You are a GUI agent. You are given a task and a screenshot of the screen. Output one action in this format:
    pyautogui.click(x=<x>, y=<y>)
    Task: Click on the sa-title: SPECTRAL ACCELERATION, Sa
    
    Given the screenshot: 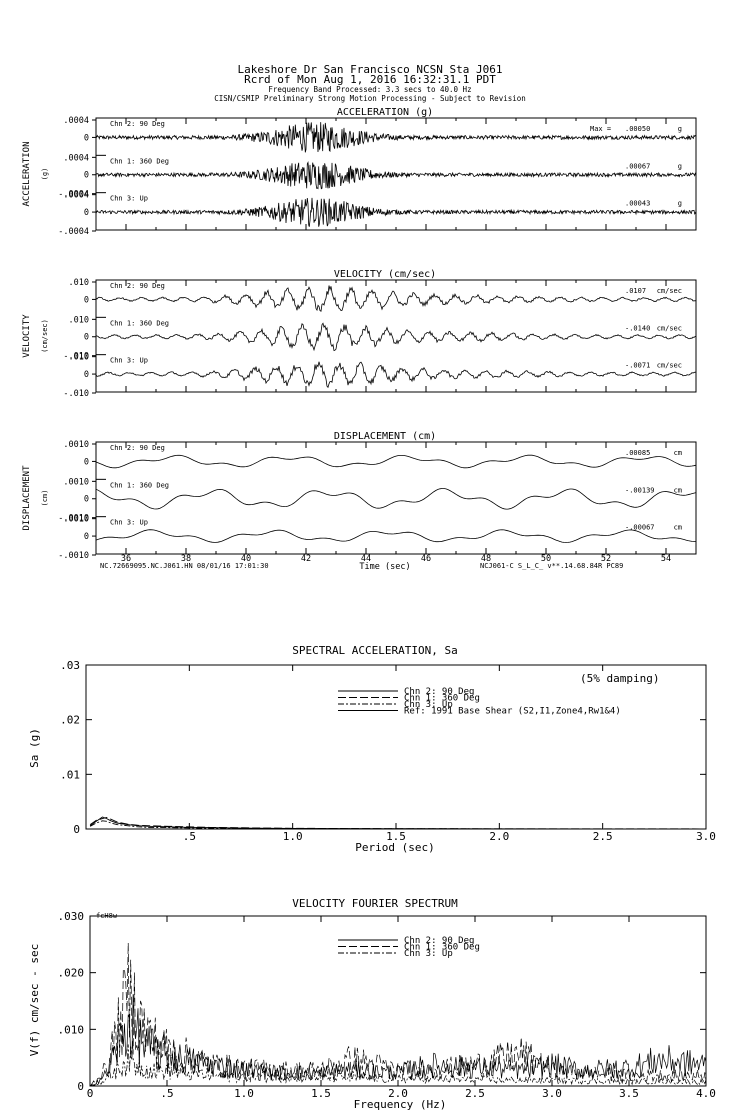 What is the action you would take?
    pyautogui.click(x=375, y=650)
    